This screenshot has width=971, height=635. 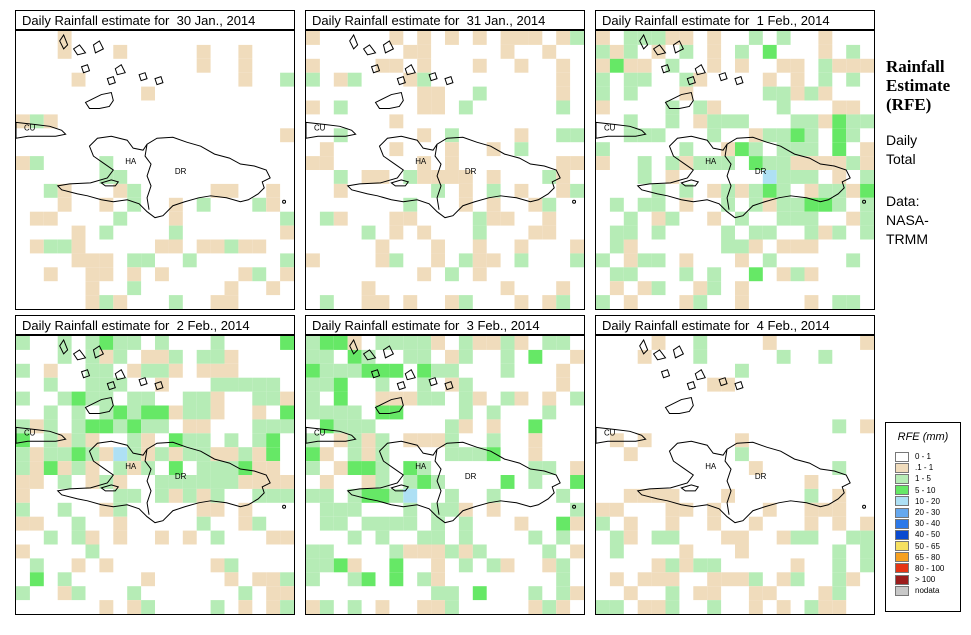 I want to click on label-cuba: CU, so click(x=610, y=432).